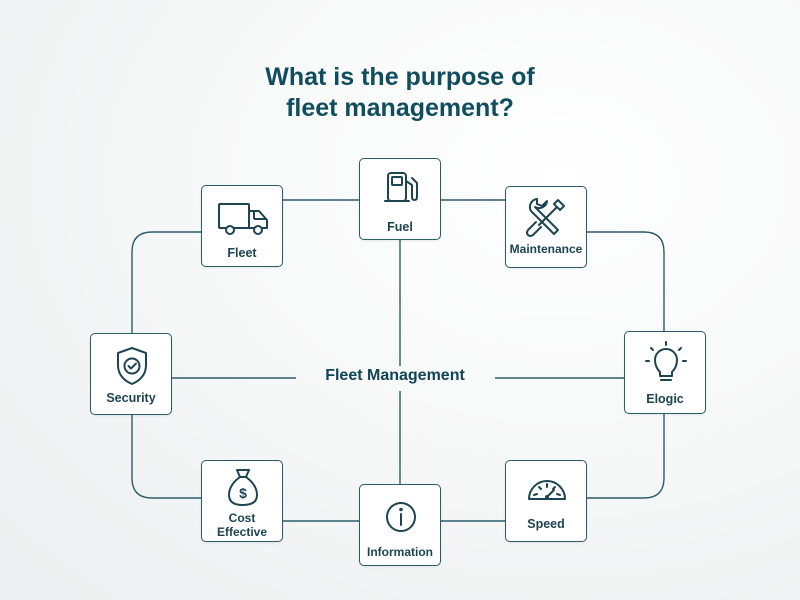  I want to click on tools-icon, so click(545, 217).